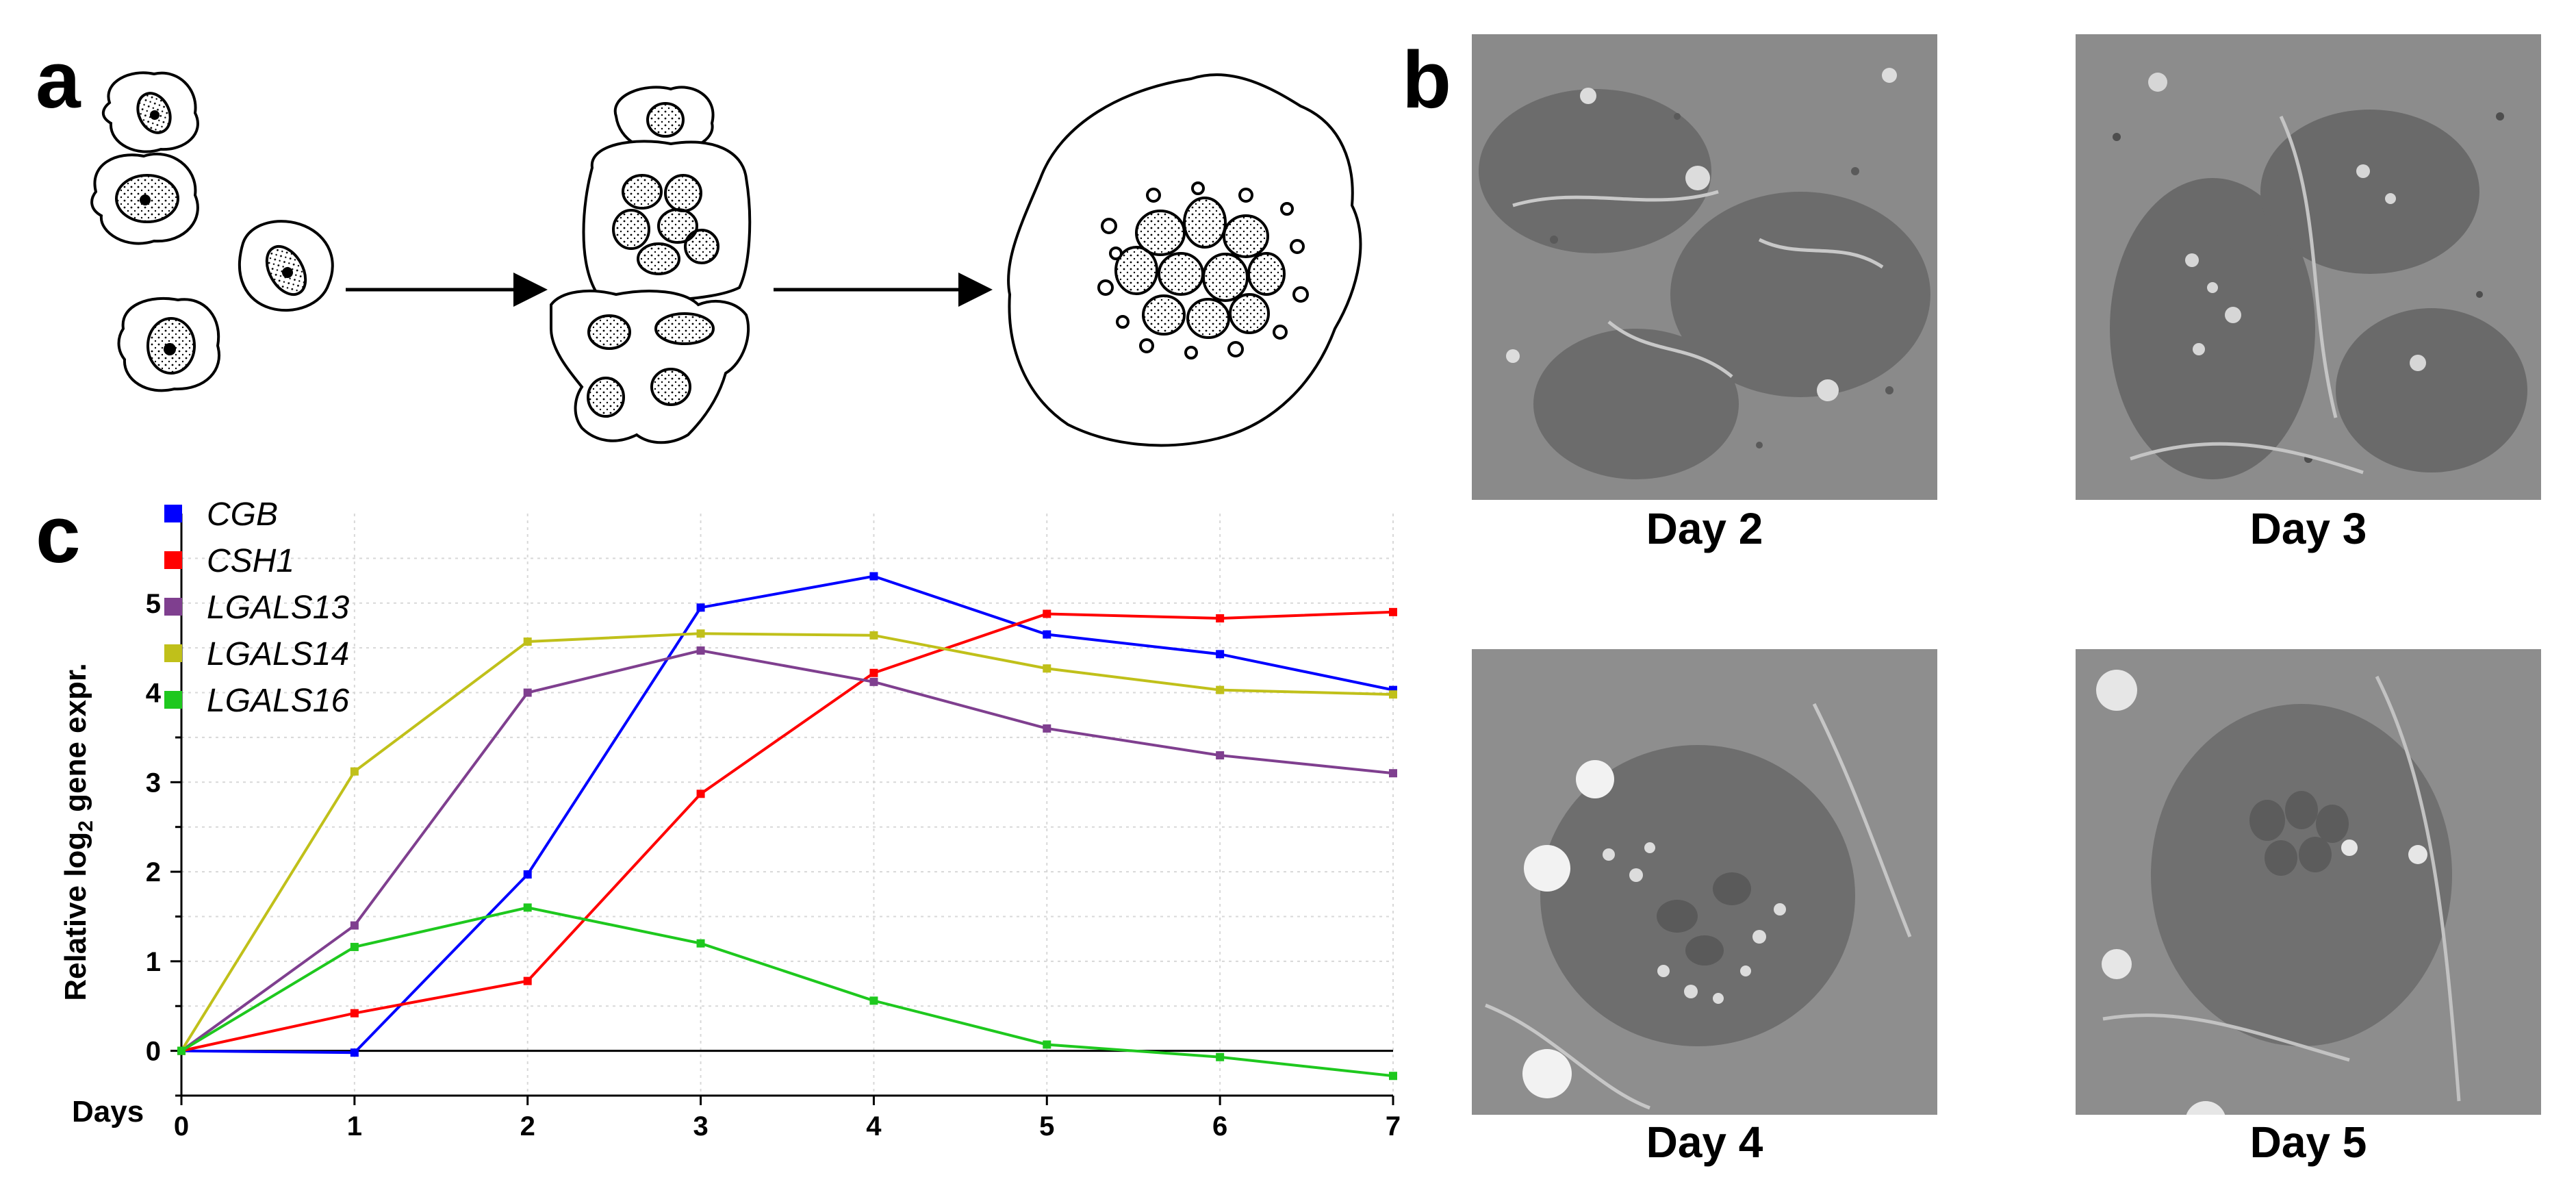 This screenshot has height=1199, width=2576. What do you see at coordinates (278, 701) in the screenshot?
I see `legend-label-lgals16: LGALS16` at bounding box center [278, 701].